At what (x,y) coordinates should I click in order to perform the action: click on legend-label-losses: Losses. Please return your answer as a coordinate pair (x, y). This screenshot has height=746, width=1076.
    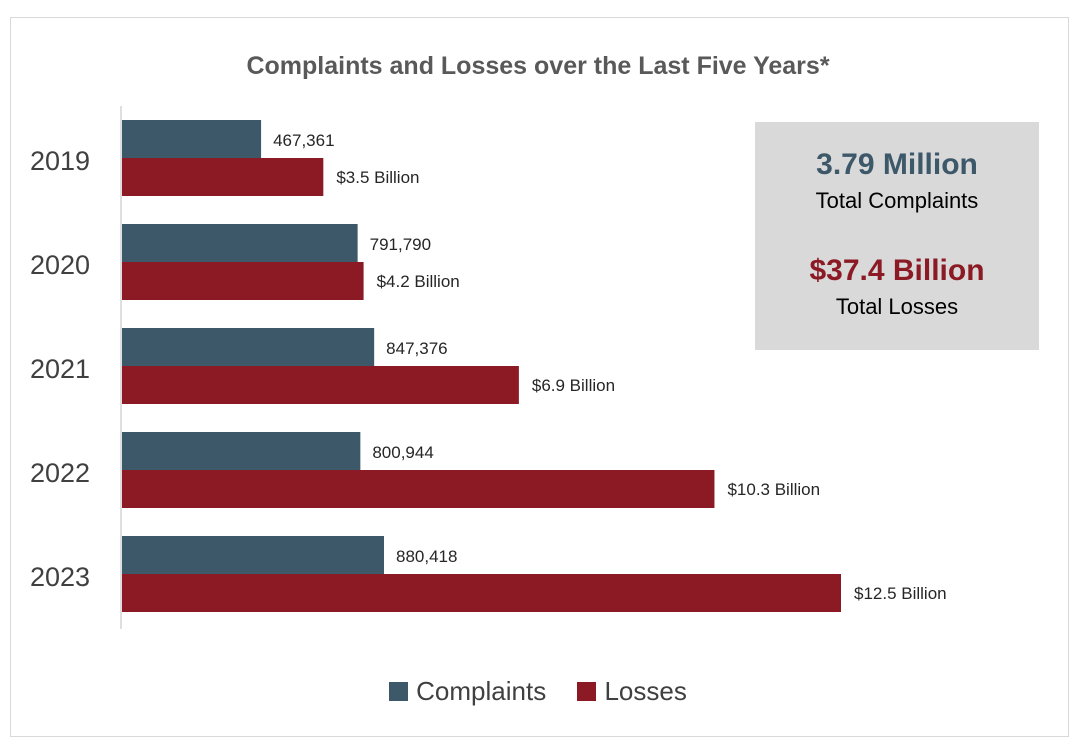
    Looking at the image, I should click on (645, 691).